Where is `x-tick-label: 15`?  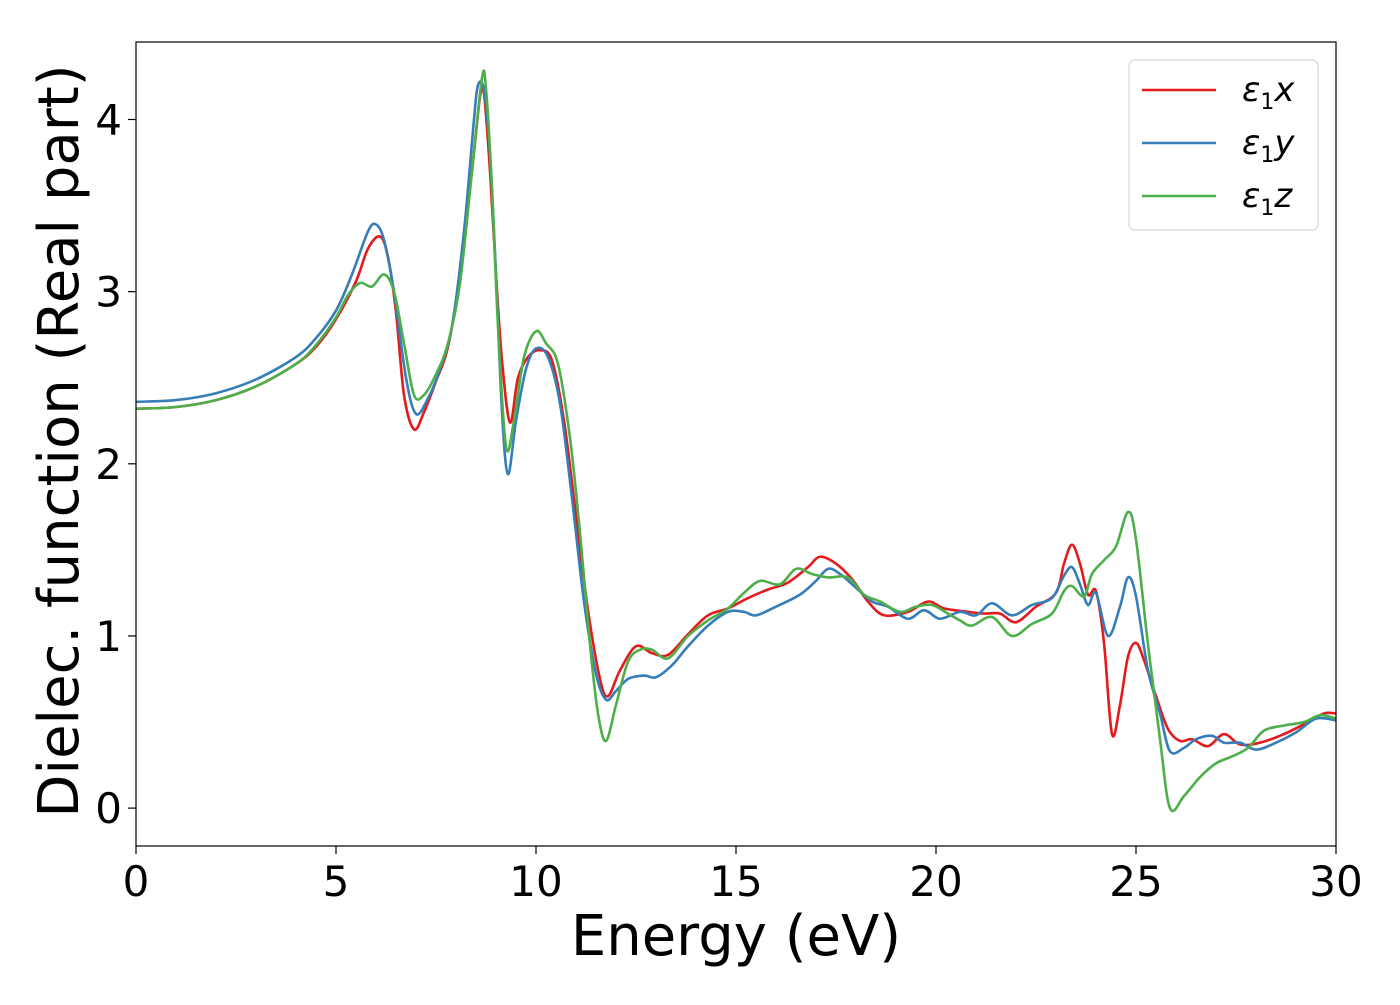 x-tick-label: 15 is located at coordinates (735, 881).